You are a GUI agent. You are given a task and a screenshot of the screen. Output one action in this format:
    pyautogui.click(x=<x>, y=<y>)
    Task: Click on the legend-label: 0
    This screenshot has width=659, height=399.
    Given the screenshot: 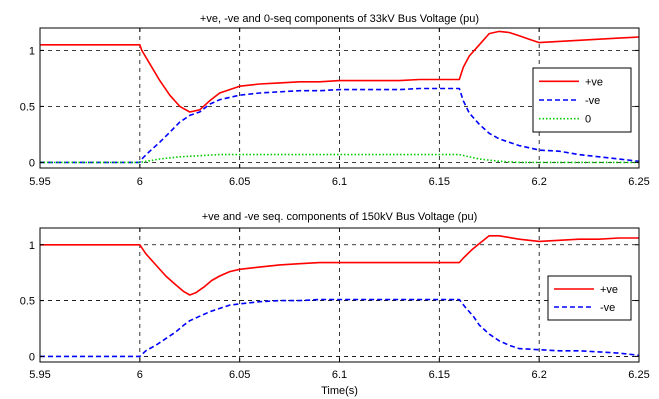 What is the action you would take?
    pyautogui.click(x=588, y=120)
    